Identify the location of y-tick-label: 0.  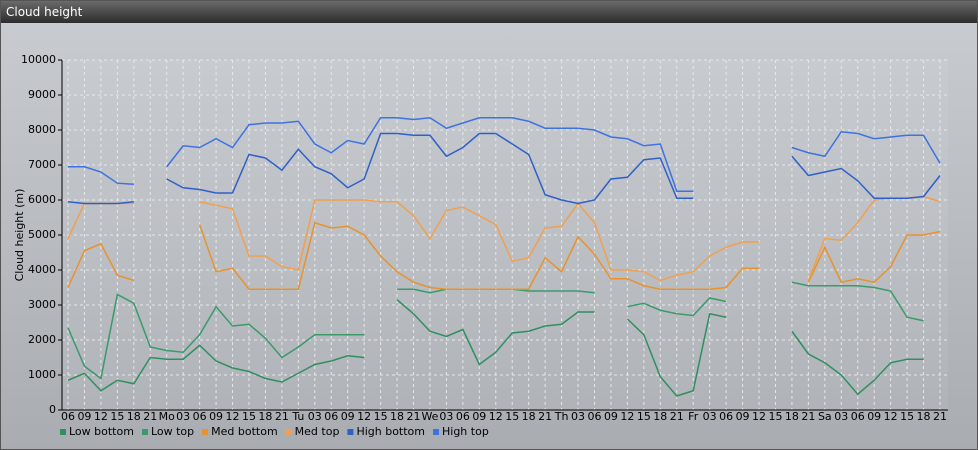
(52, 409).